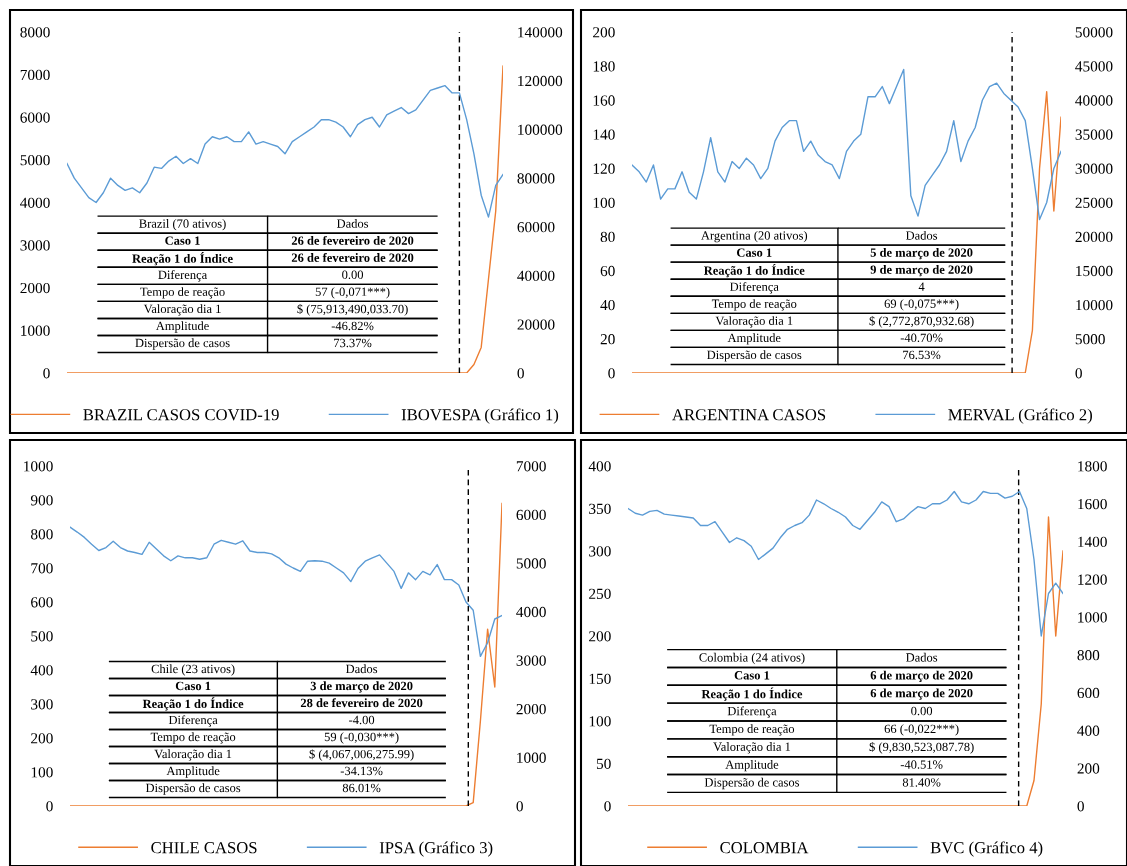  Describe the element at coordinates (361, 738) in the screenshot. I see `annotation: 59 (-0,030***)` at that location.